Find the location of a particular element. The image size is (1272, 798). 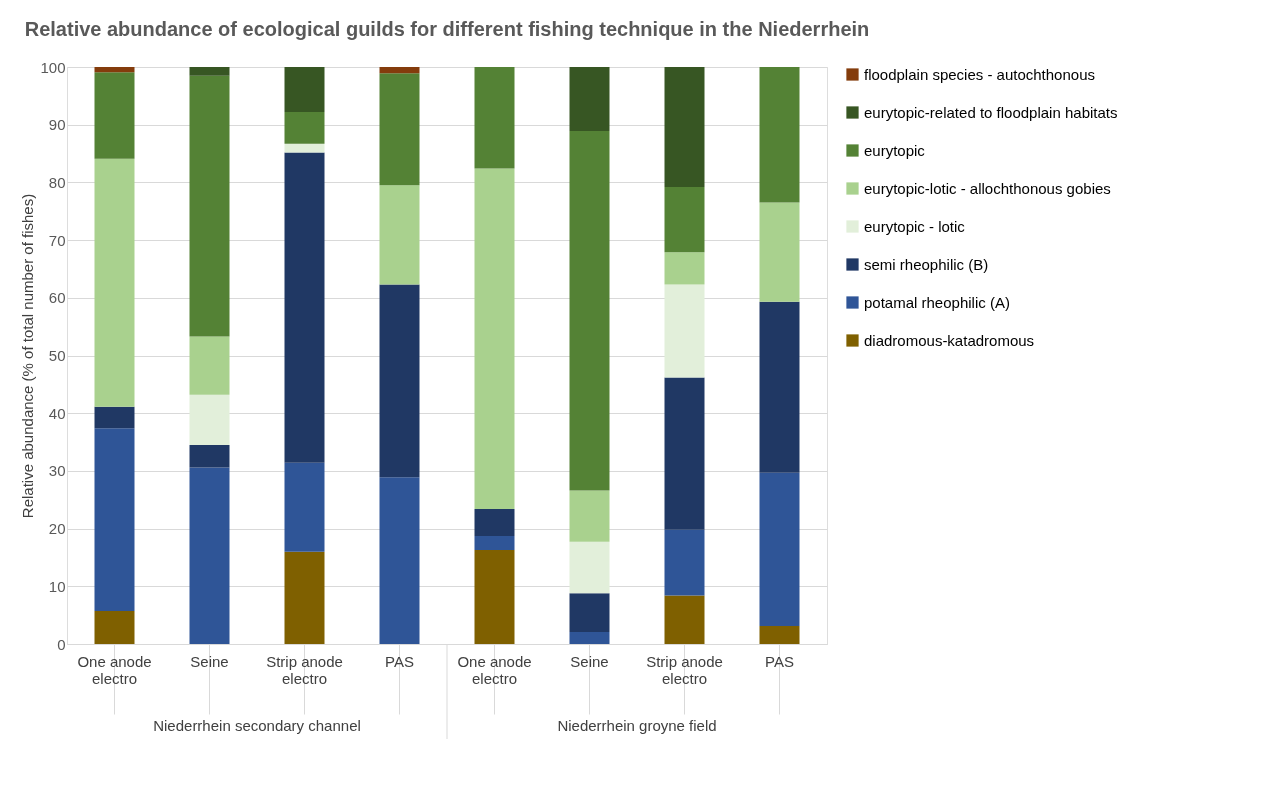

legend-label: floodplain species - autochthonous is located at coordinates (979, 74).